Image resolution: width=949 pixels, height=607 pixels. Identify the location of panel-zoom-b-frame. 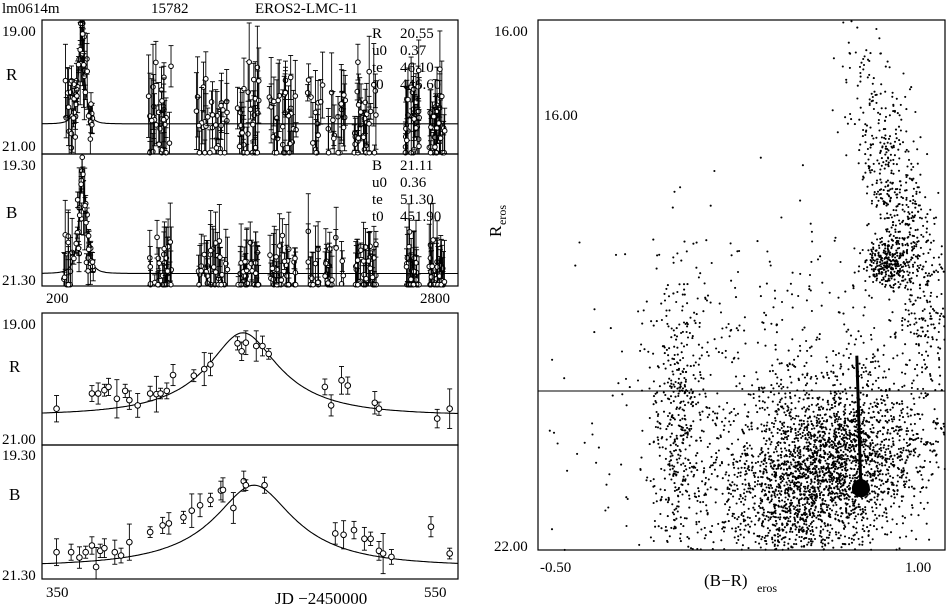
(250, 512).